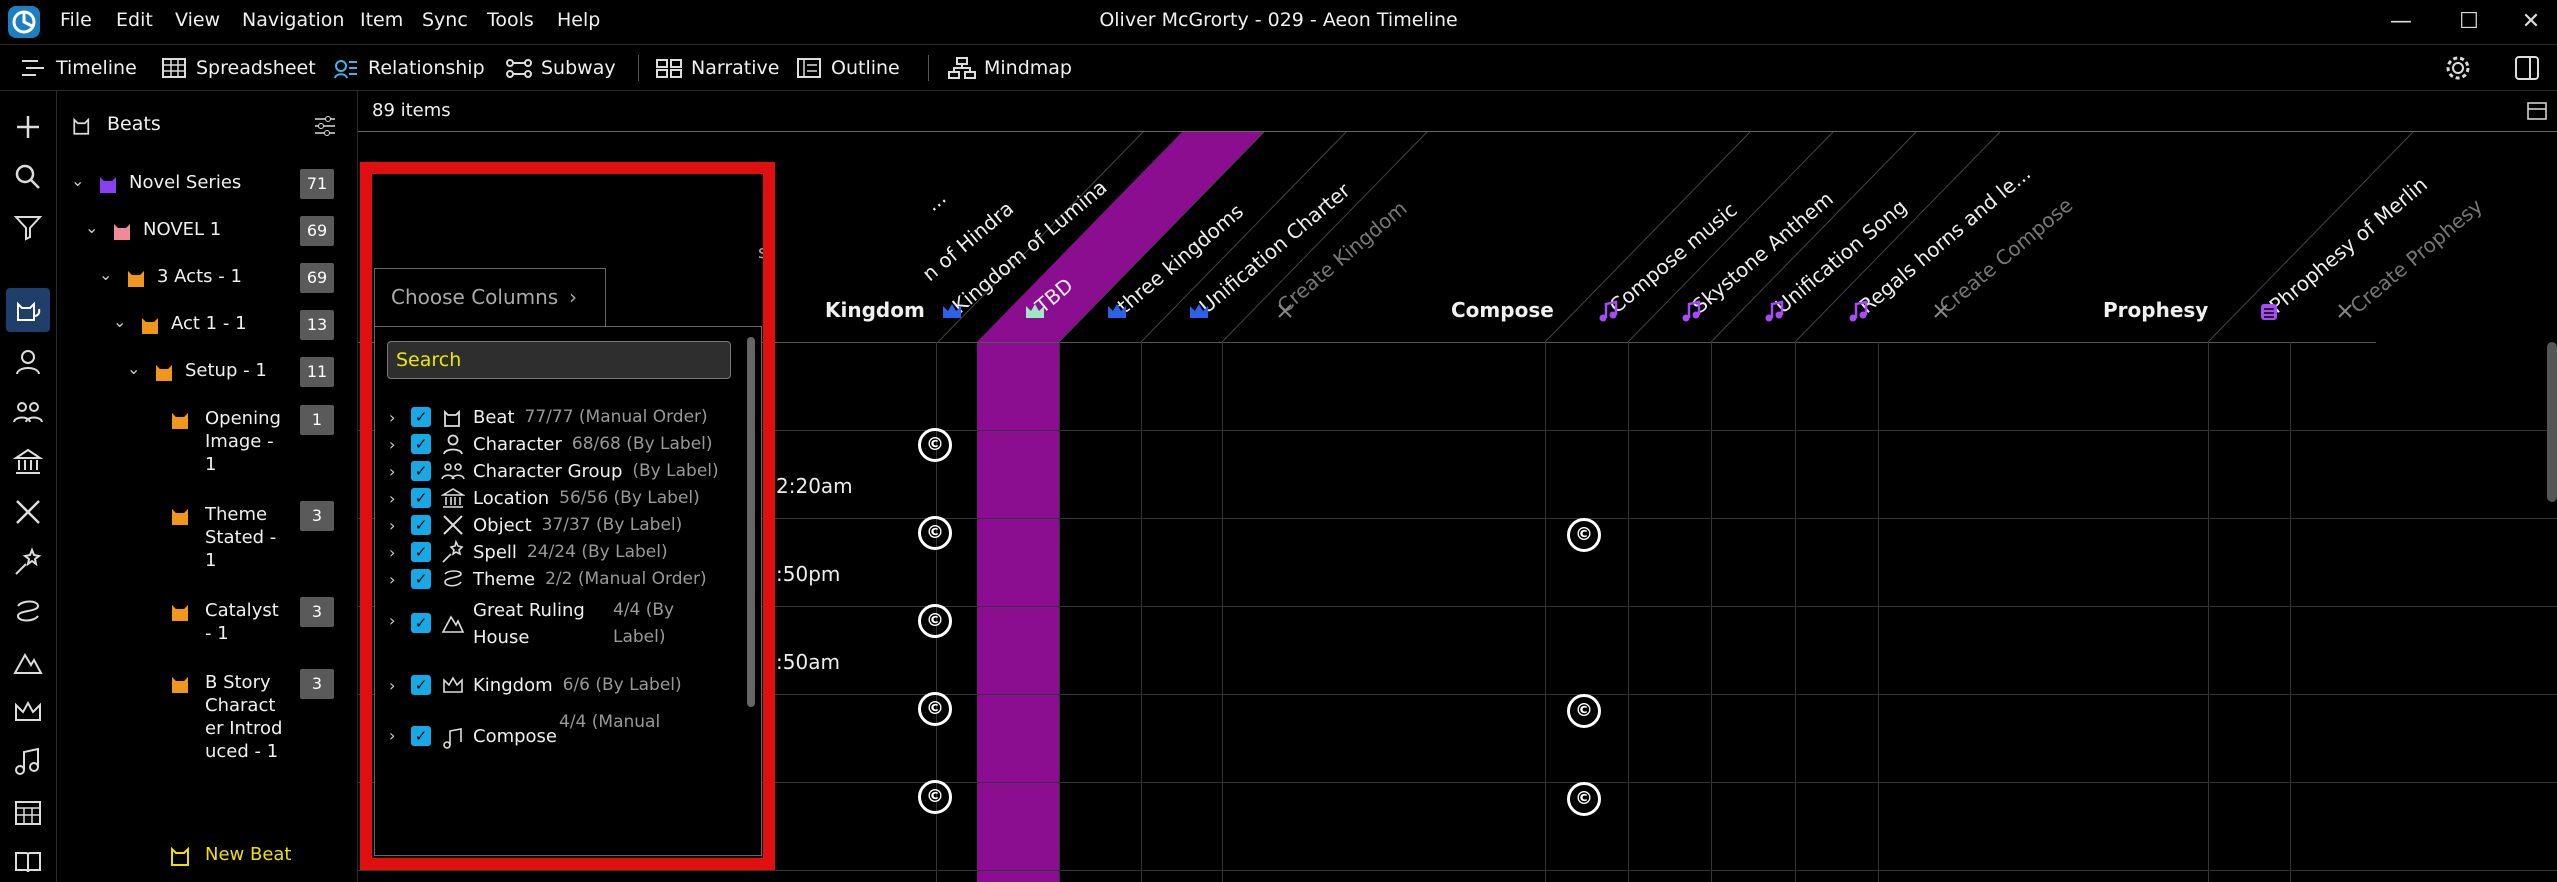 This screenshot has width=2557, height=882. What do you see at coordinates (28, 812) in the screenshot?
I see `calendar-icon` at bounding box center [28, 812].